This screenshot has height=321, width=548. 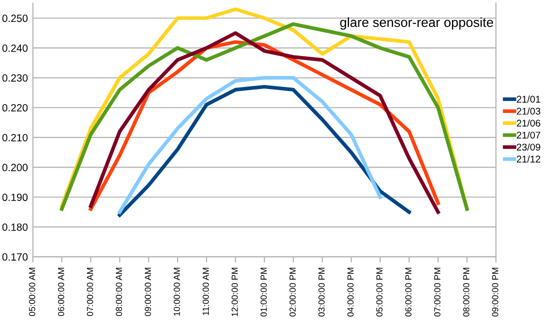 I want to click on legend-label: 23/09, so click(x=528, y=147).